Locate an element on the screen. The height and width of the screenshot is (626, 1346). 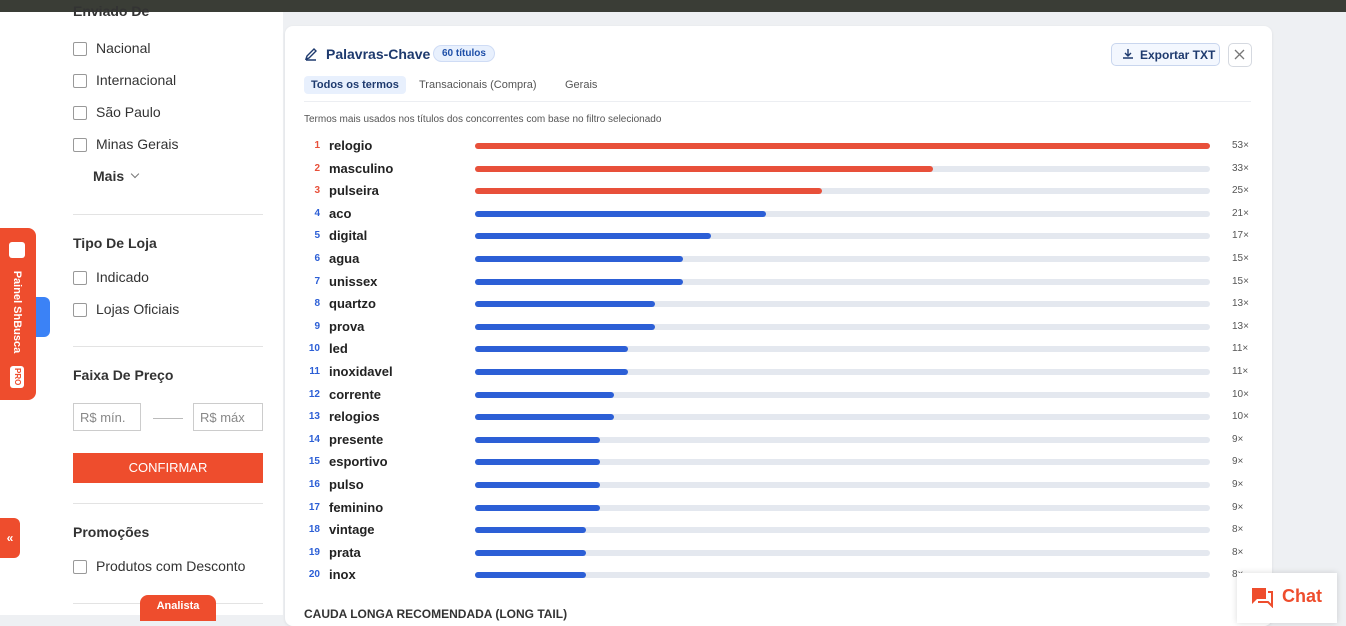
term: prova is located at coordinates (347, 326).